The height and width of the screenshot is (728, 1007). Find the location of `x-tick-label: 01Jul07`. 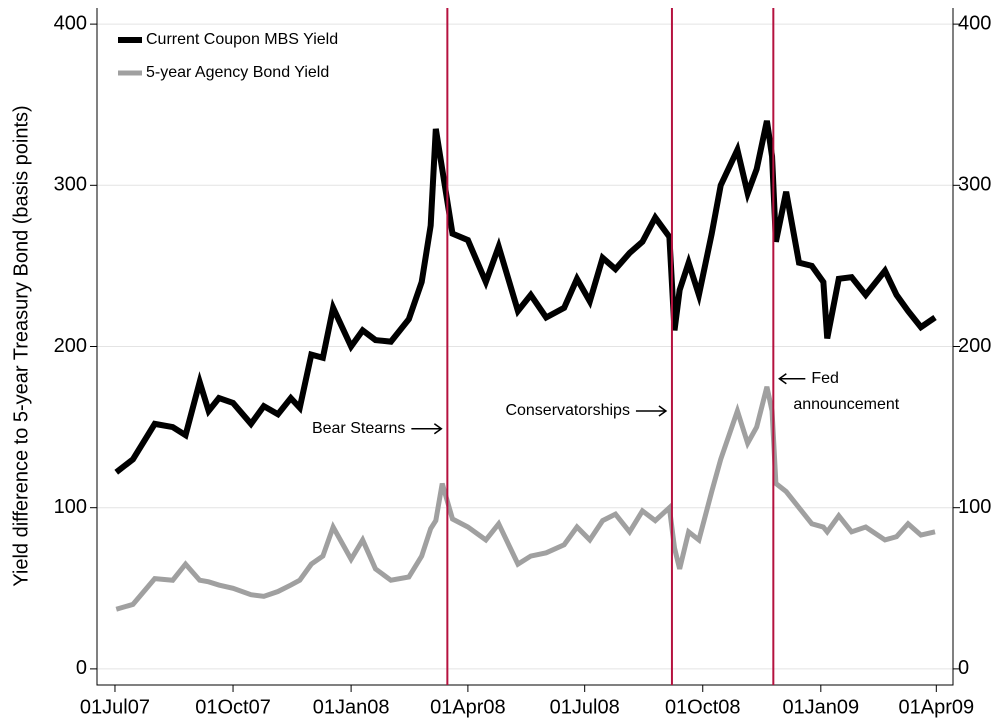

x-tick-label: 01Jul07 is located at coordinates (115, 707).